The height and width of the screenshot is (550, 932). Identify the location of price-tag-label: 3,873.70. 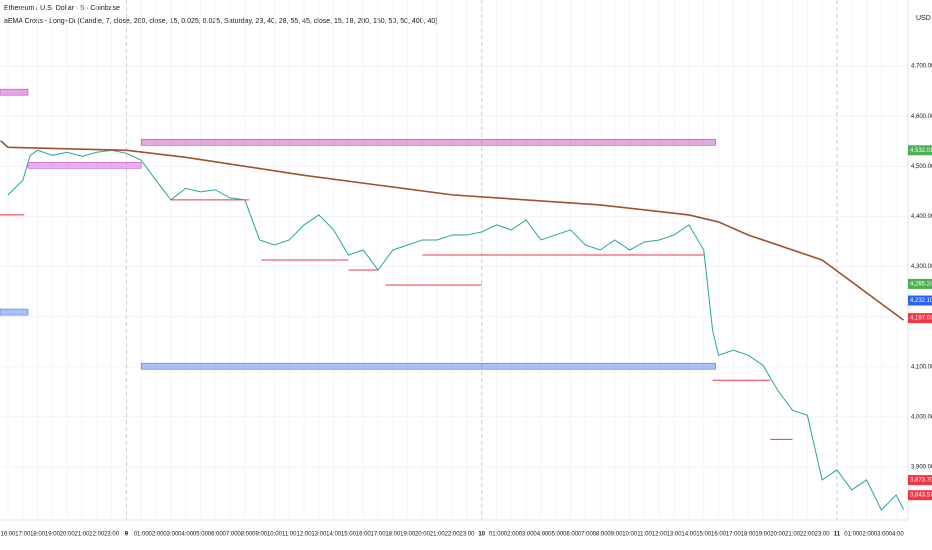
(921, 481).